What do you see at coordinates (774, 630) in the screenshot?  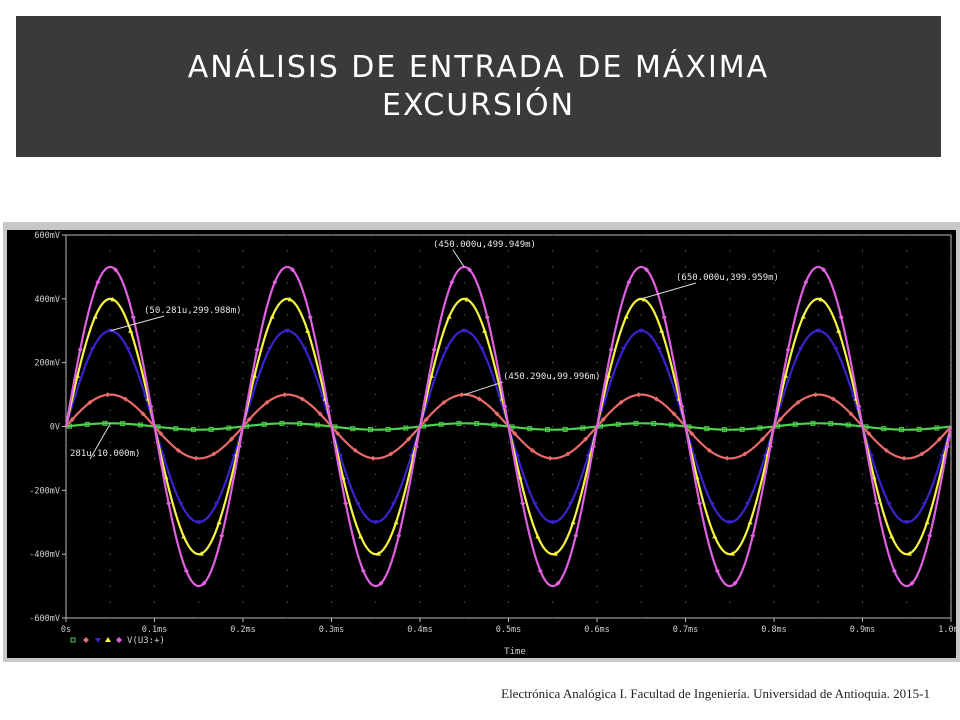 I see `x-tick-label: 0.8ms` at bounding box center [774, 630].